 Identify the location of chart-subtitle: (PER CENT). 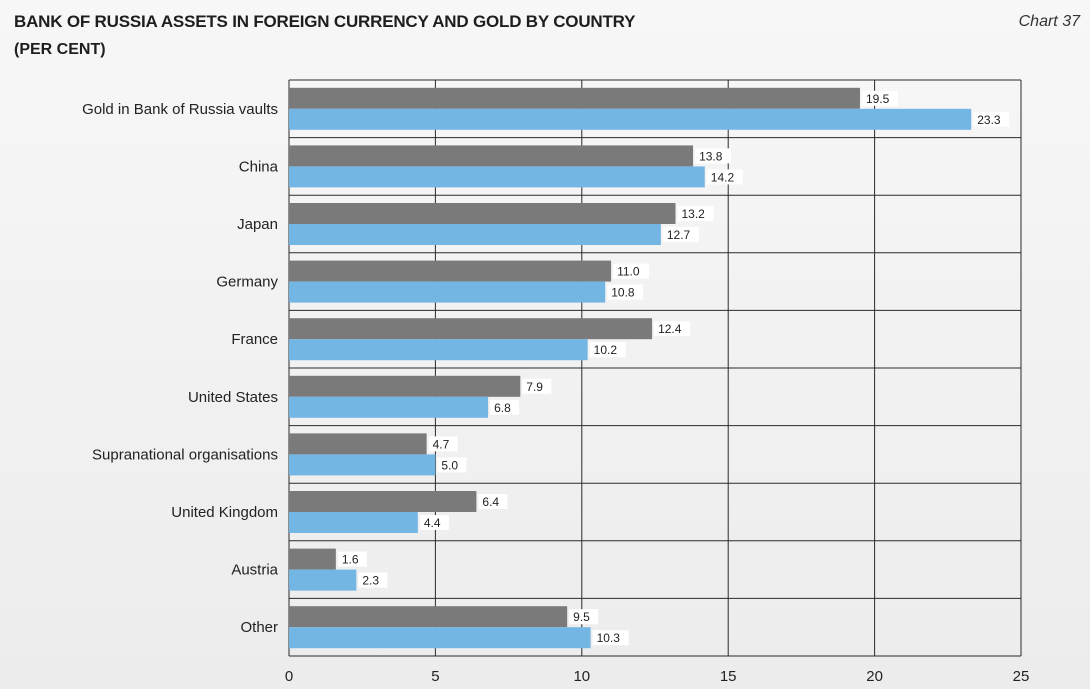
(60, 49).